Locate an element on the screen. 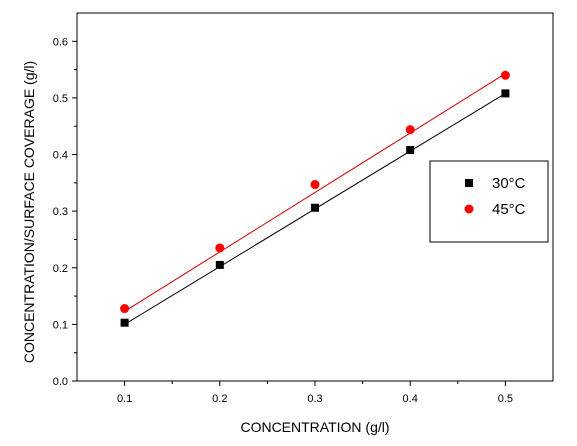  legend-label-series-1: 30°C is located at coordinates (509, 183).